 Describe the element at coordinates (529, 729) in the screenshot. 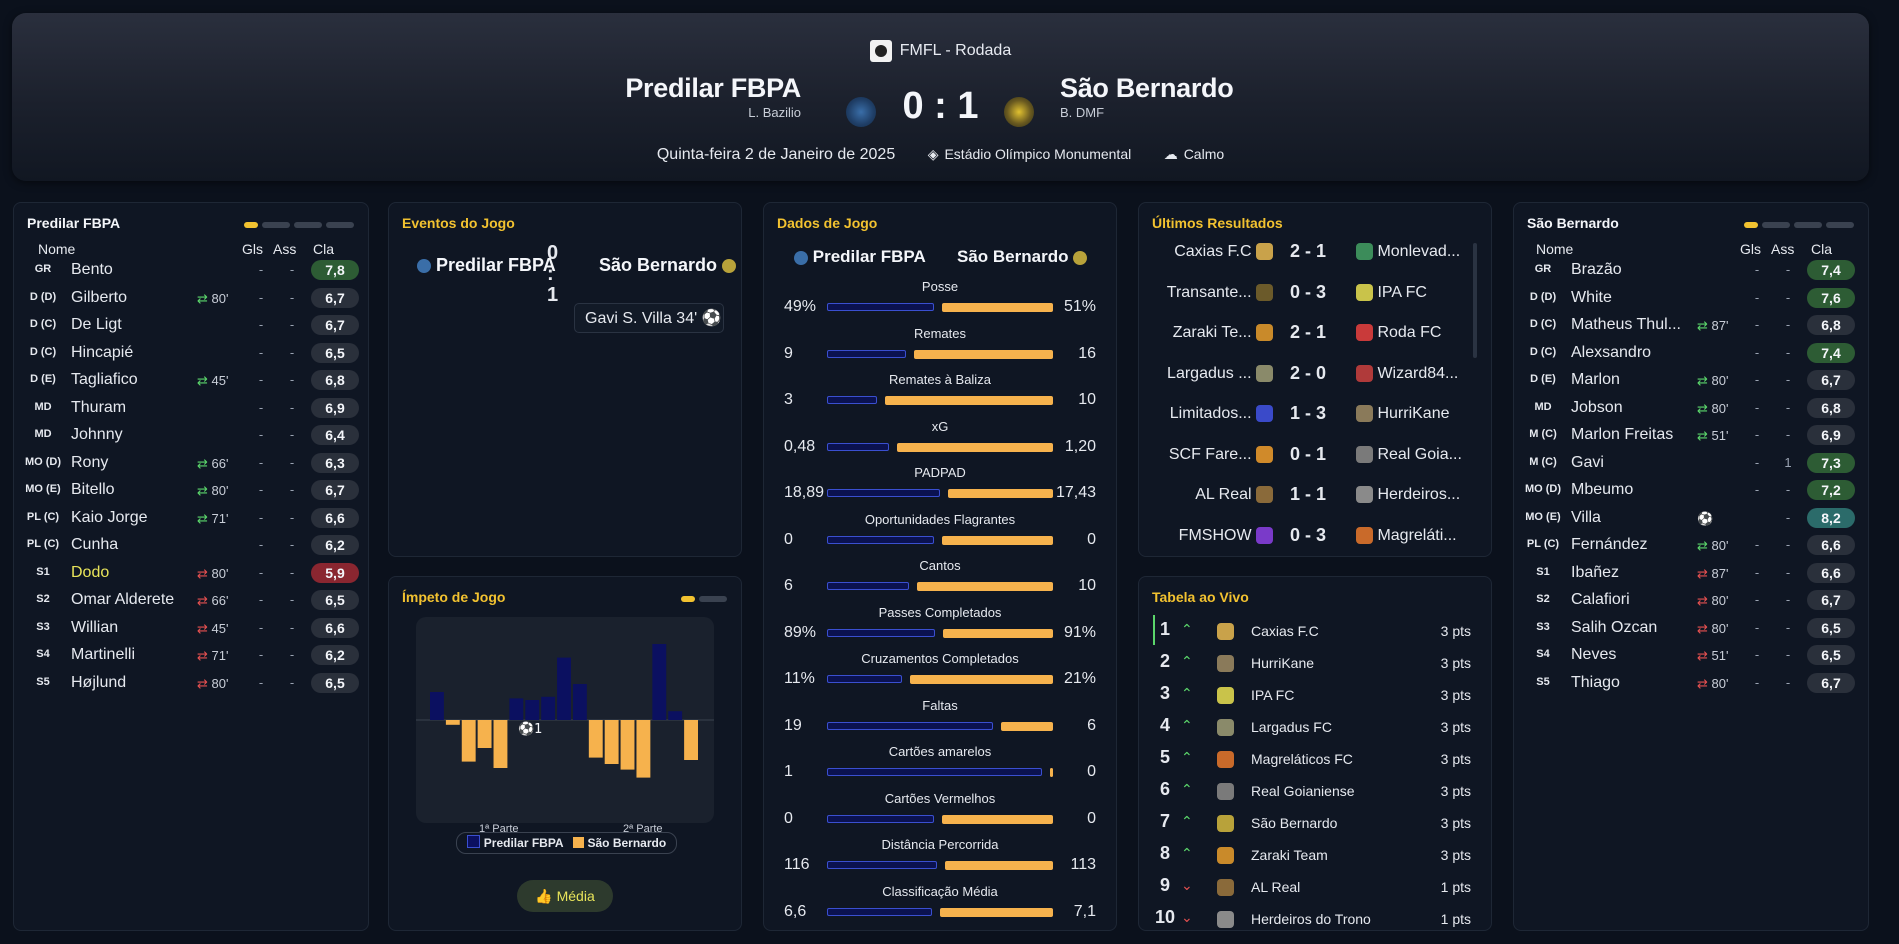

I see `goal-marker-icon: ⚽1` at that location.